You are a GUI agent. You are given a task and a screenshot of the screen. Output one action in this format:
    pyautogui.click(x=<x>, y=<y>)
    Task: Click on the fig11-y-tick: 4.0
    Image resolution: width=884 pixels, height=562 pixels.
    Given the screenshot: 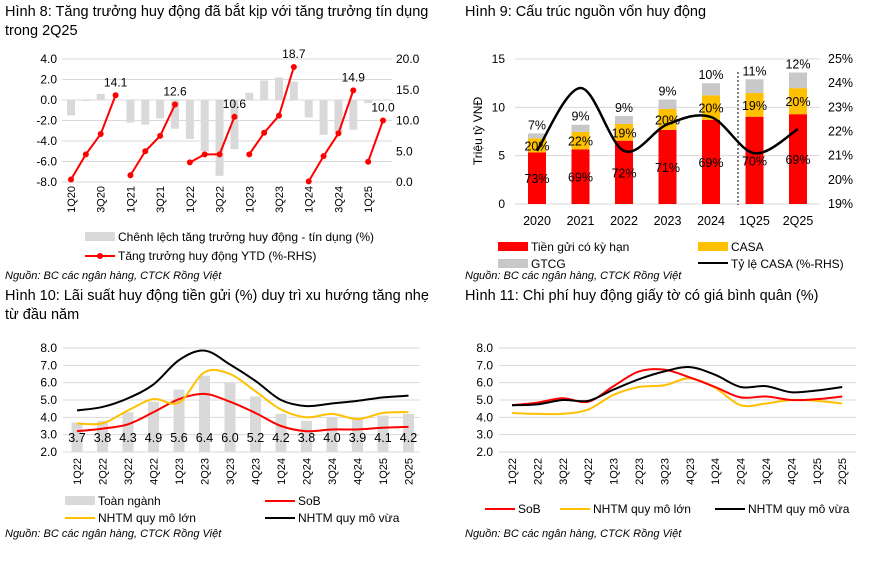 What is the action you would take?
    pyautogui.click(x=484, y=417)
    